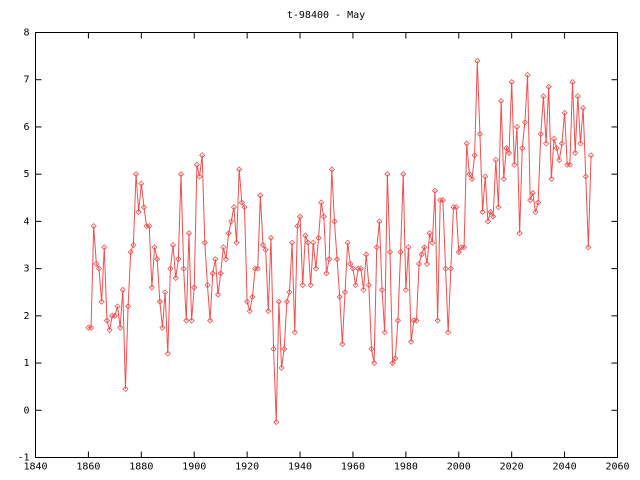  Describe the element at coordinates (353, 467) in the screenshot. I see `x-tick-label: 1960` at that location.